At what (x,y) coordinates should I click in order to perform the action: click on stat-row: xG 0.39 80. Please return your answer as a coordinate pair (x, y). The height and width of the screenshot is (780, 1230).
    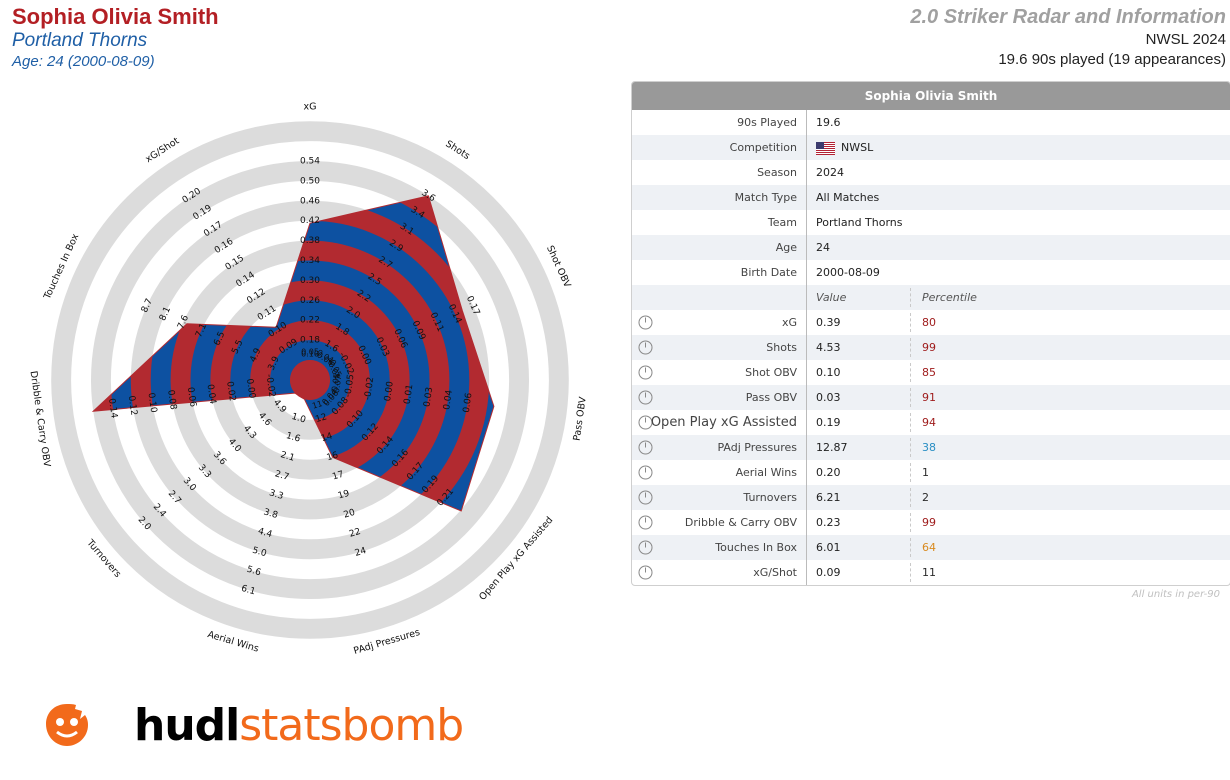
    Looking at the image, I should click on (931, 322).